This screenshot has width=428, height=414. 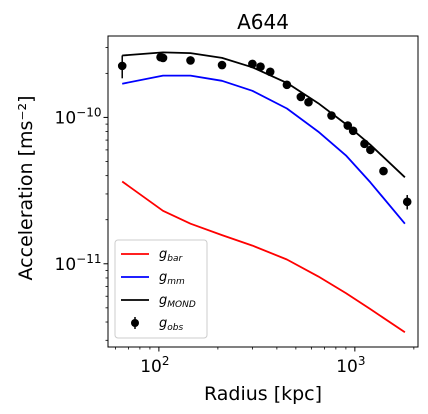 I want to click on y-tick-label: 10−11, so click(x=78, y=263).